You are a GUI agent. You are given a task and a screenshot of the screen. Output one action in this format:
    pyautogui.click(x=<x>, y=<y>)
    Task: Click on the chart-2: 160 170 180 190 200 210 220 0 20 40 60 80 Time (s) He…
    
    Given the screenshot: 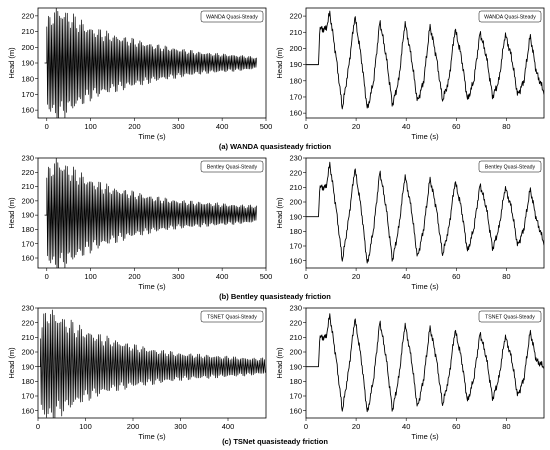 What is the action you would take?
    pyautogui.click(x=410, y=74)
    